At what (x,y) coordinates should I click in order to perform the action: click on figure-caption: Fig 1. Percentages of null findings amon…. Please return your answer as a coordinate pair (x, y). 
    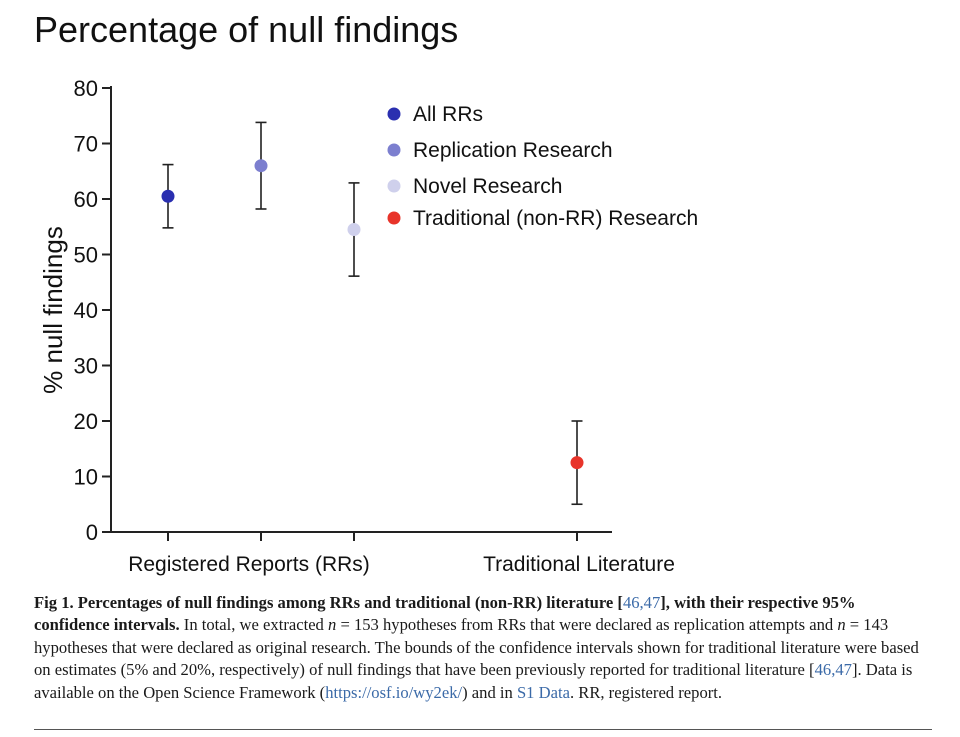
    Looking at the image, I should click on (484, 648).